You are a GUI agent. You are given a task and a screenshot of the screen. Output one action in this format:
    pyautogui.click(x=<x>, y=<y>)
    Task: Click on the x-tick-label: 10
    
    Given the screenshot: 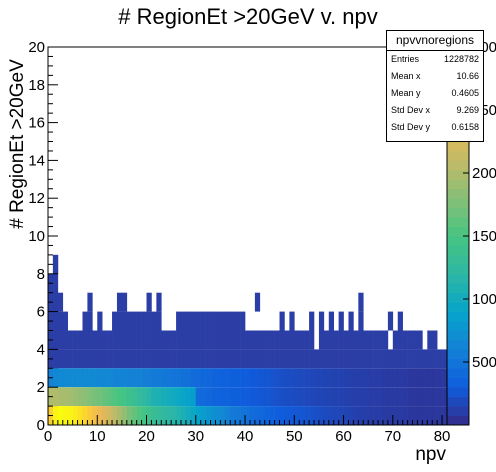 What is the action you would take?
    pyautogui.click(x=97, y=436)
    